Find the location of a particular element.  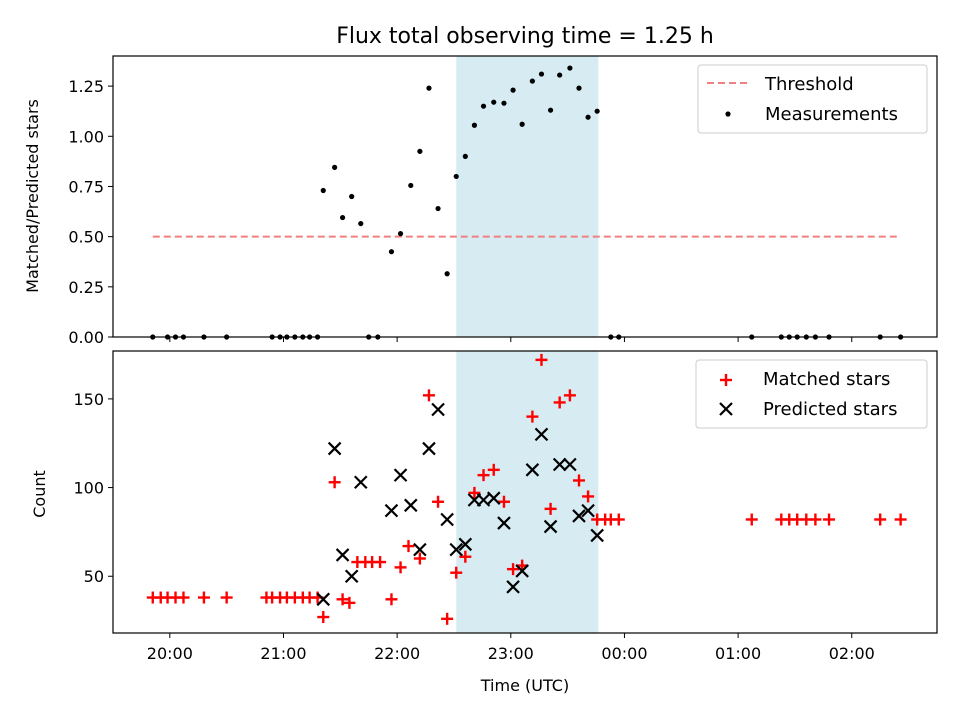

x-tick-label: 23:00 is located at coordinates (511, 653).